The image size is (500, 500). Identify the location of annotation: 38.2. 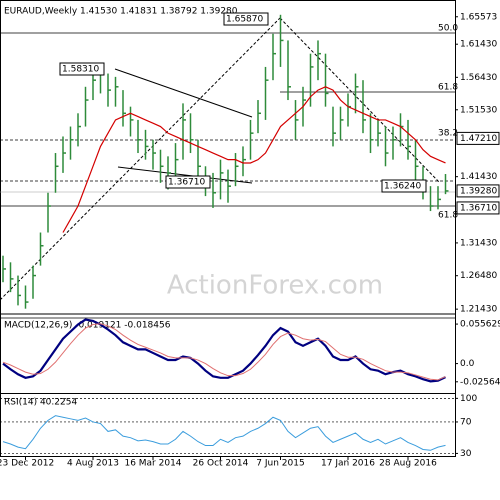
(448, 134).